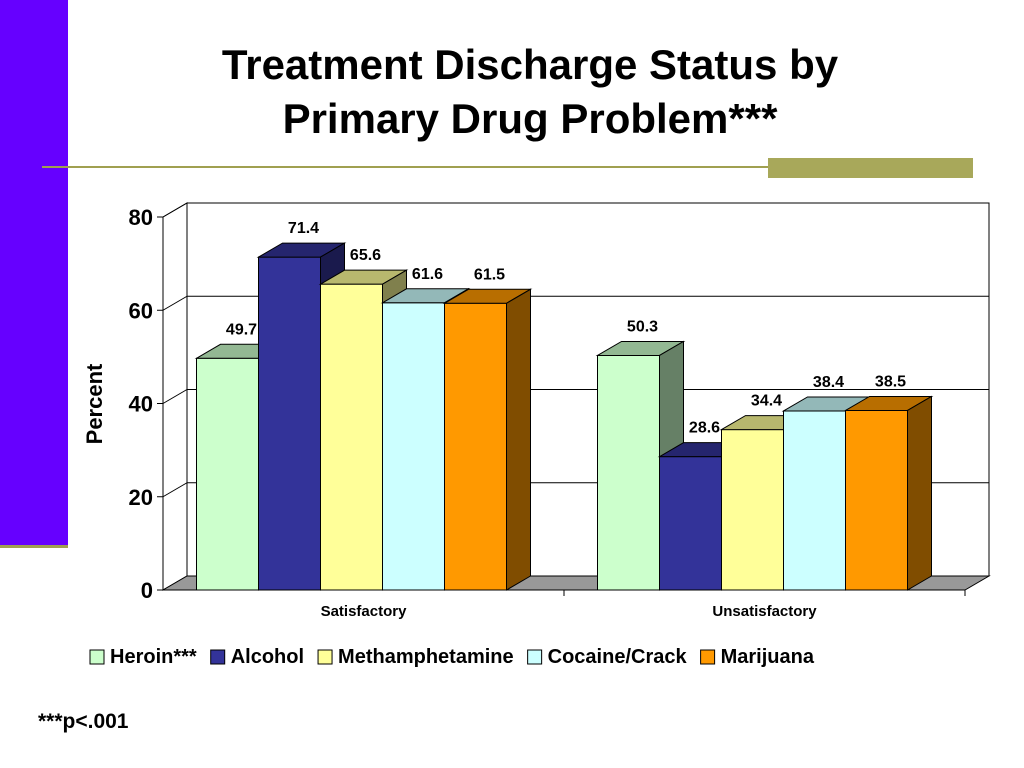  What do you see at coordinates (475, 446) in the screenshot?
I see `marijuana-bar-satisfactory` at bounding box center [475, 446].